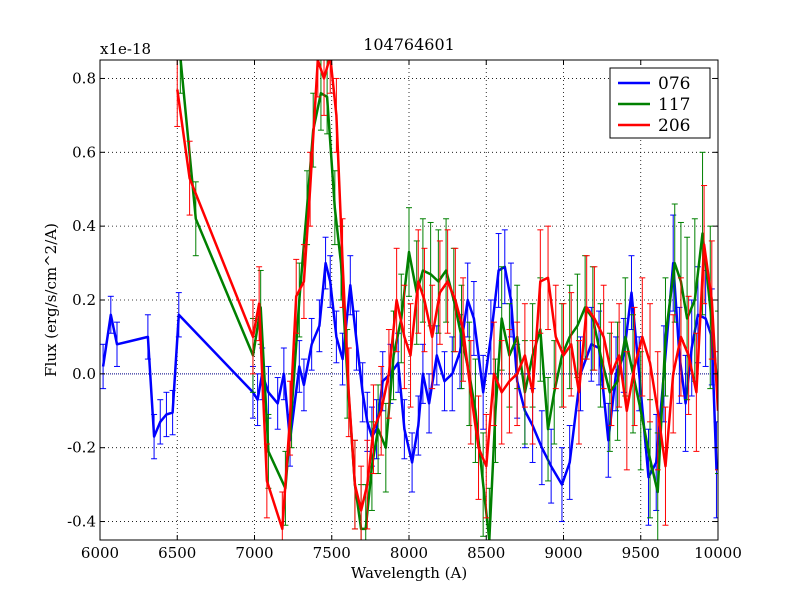 This screenshot has width=800, height=600. Describe the element at coordinates (332, 553) in the screenshot. I see `x-tick-label: 7500` at that location.